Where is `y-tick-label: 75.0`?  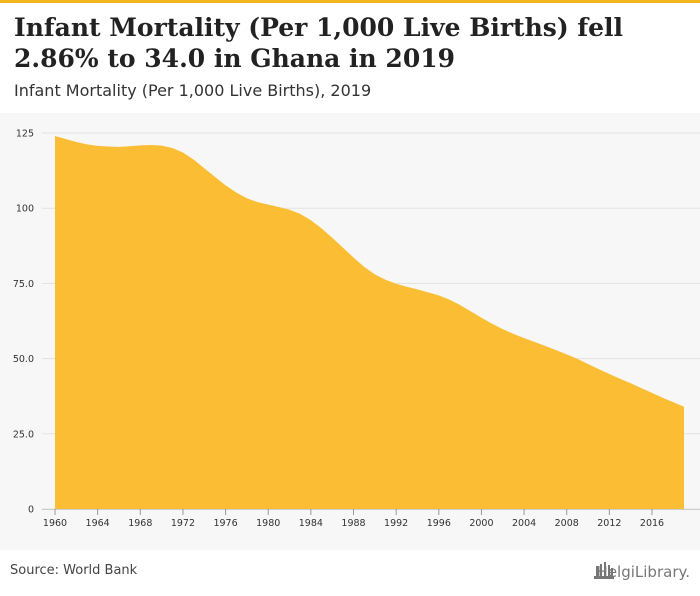 y-tick-label: 75.0 is located at coordinates (23, 284).